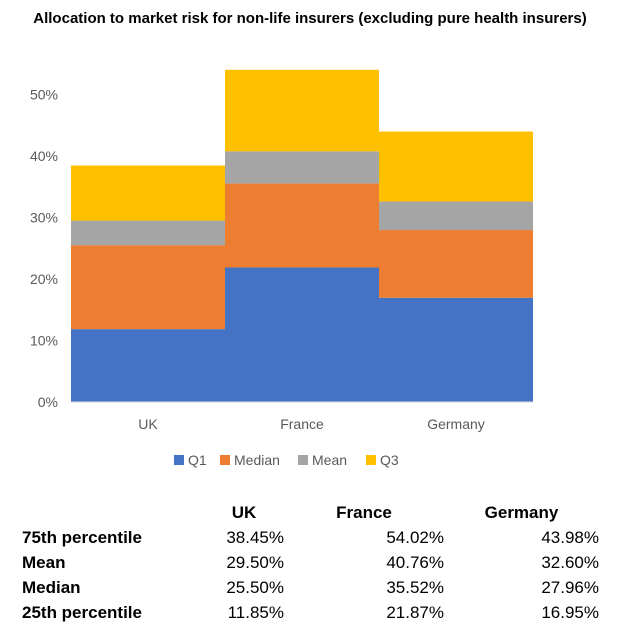 This screenshot has height=635, width=620. I want to click on y-tick-label: 40%, so click(44, 156).